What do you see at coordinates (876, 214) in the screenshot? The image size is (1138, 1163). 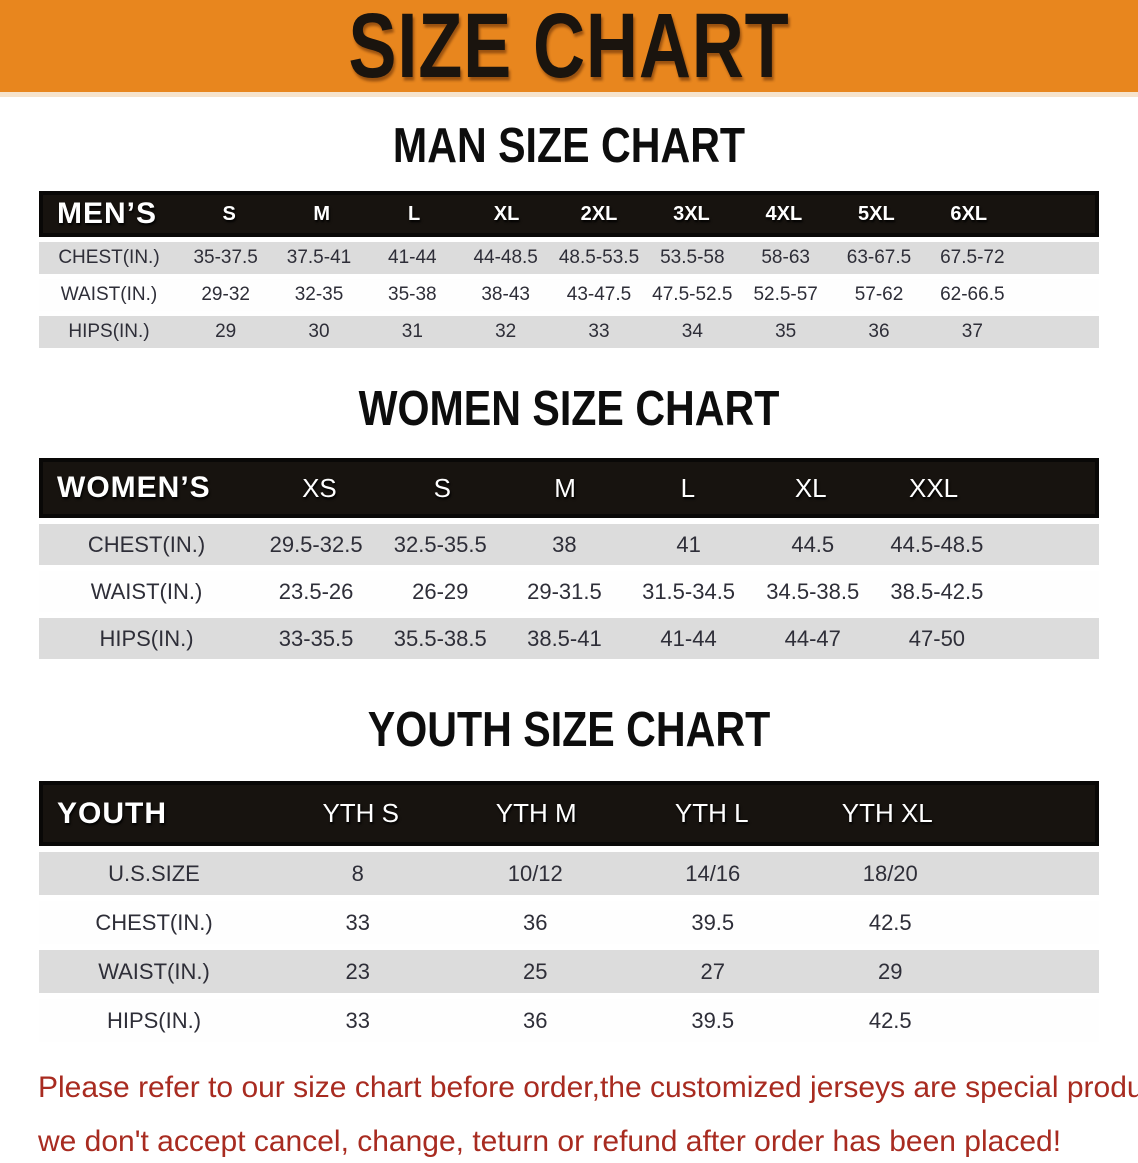 I see `size-column-header: 5XL` at bounding box center [876, 214].